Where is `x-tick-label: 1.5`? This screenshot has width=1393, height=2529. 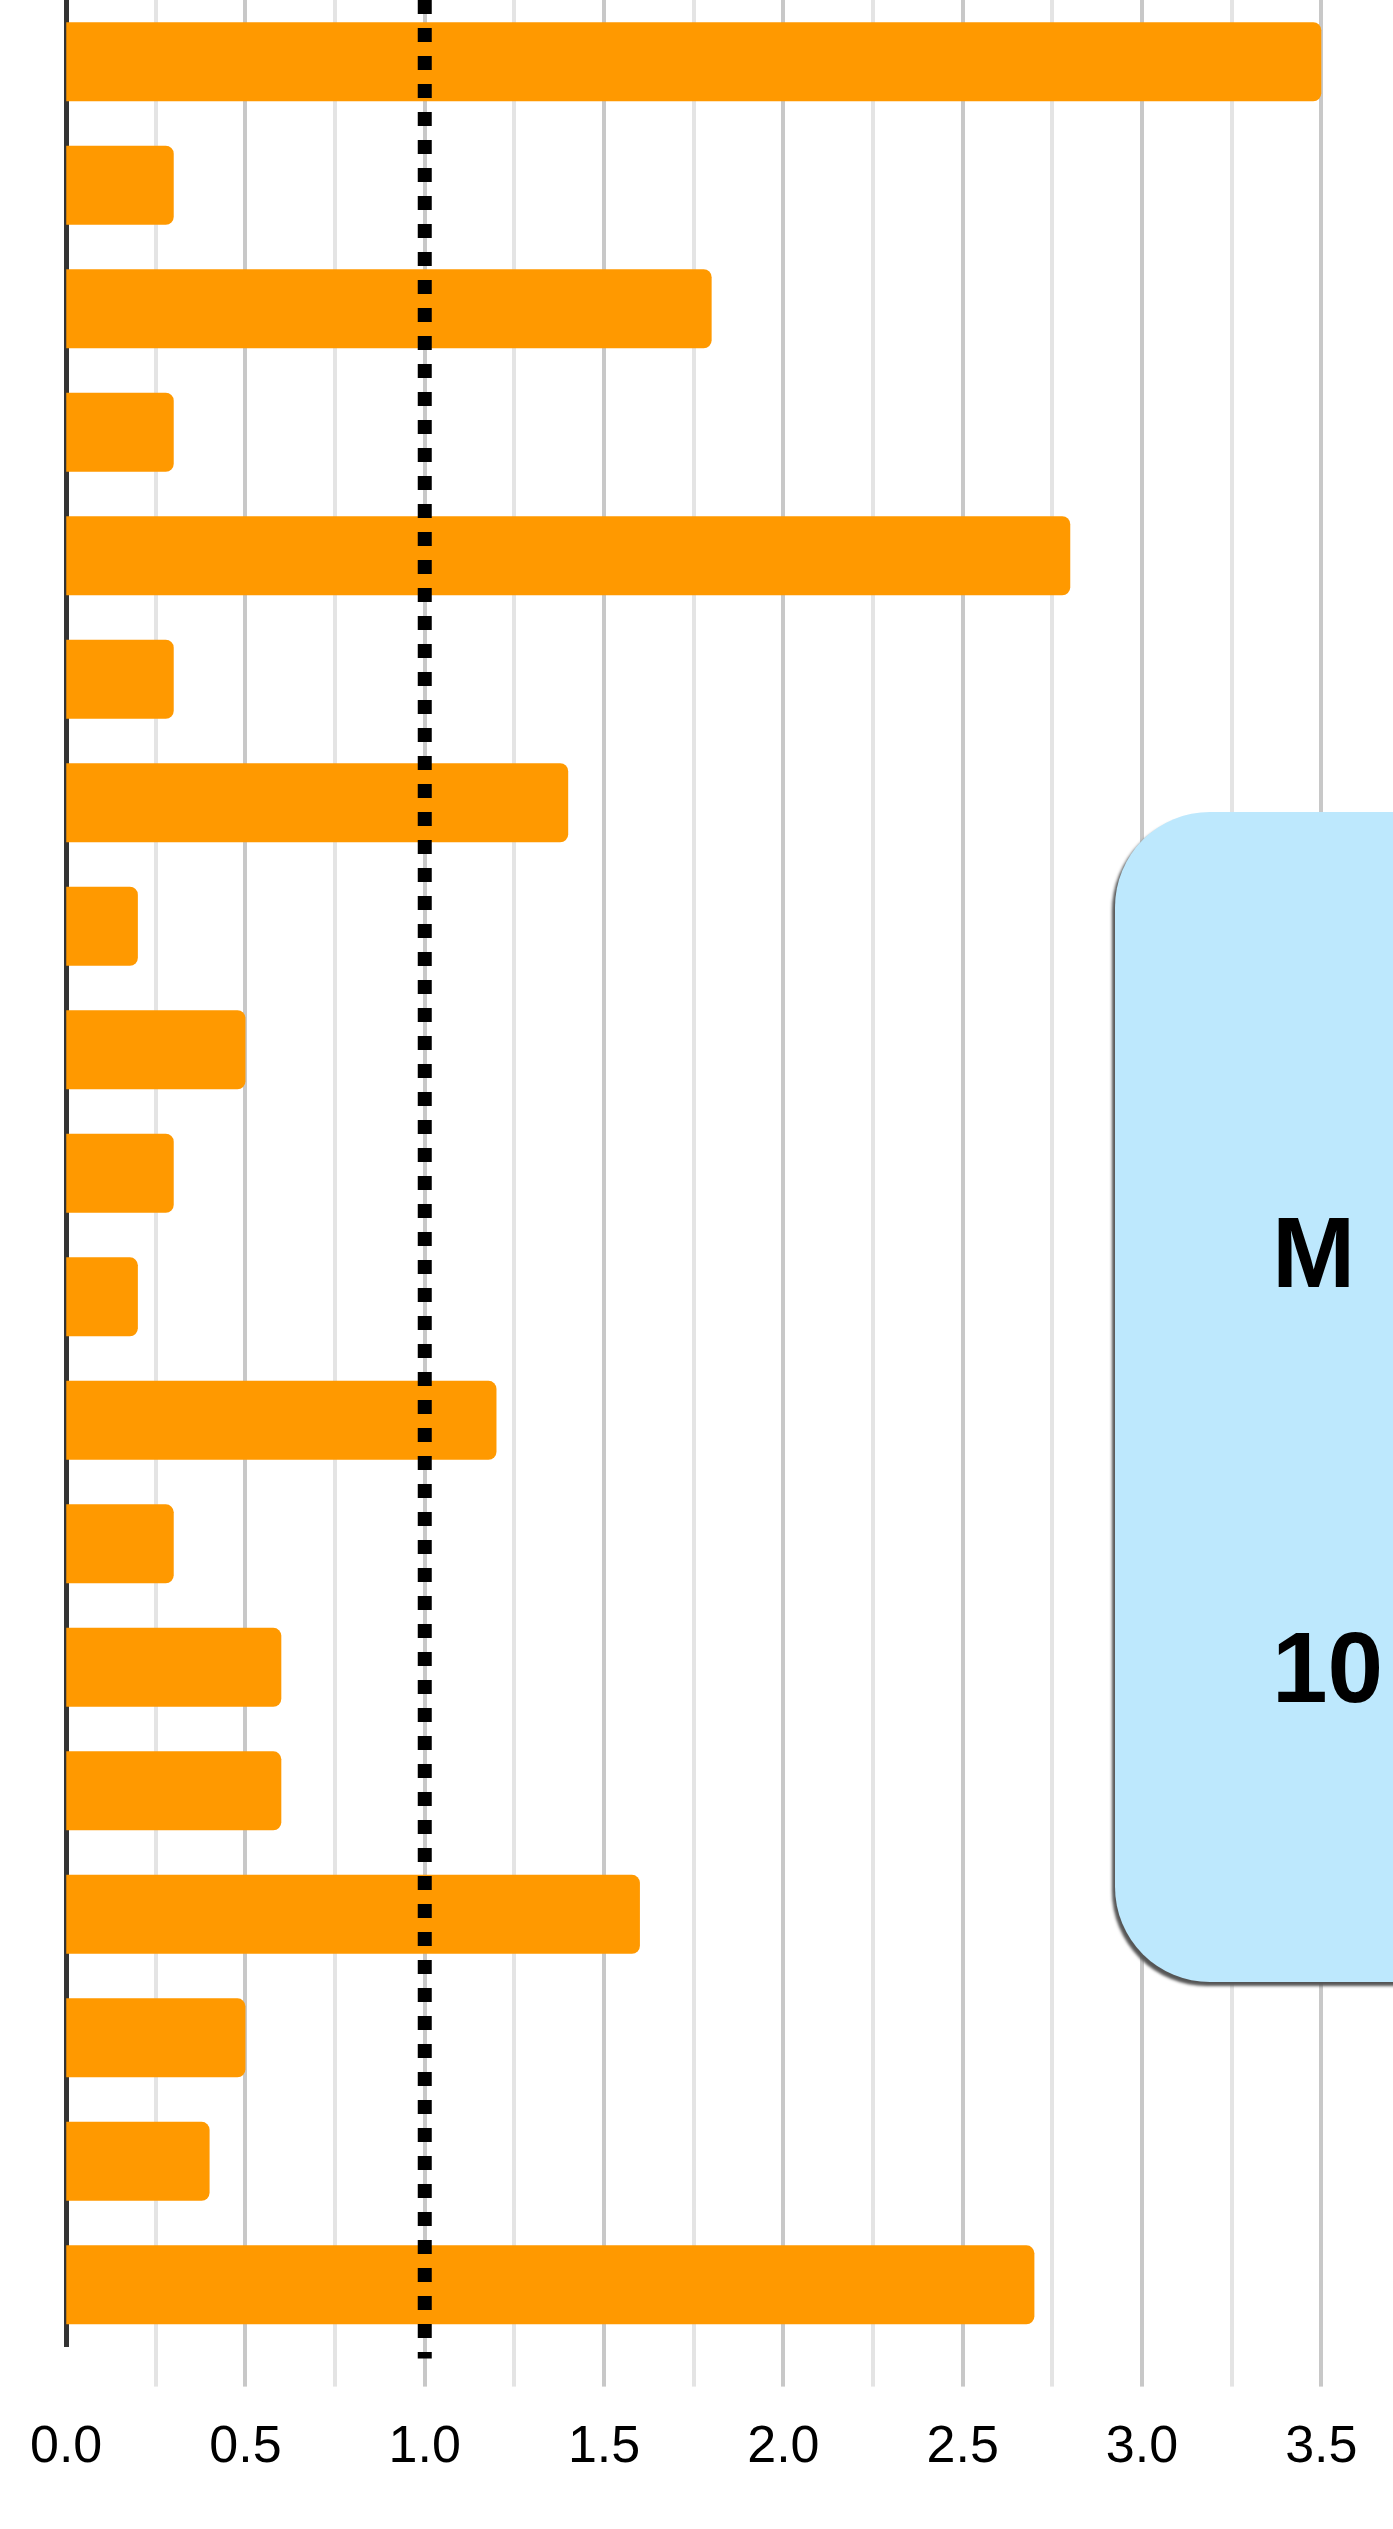
x-tick-label: 1.5 is located at coordinates (604, 2444).